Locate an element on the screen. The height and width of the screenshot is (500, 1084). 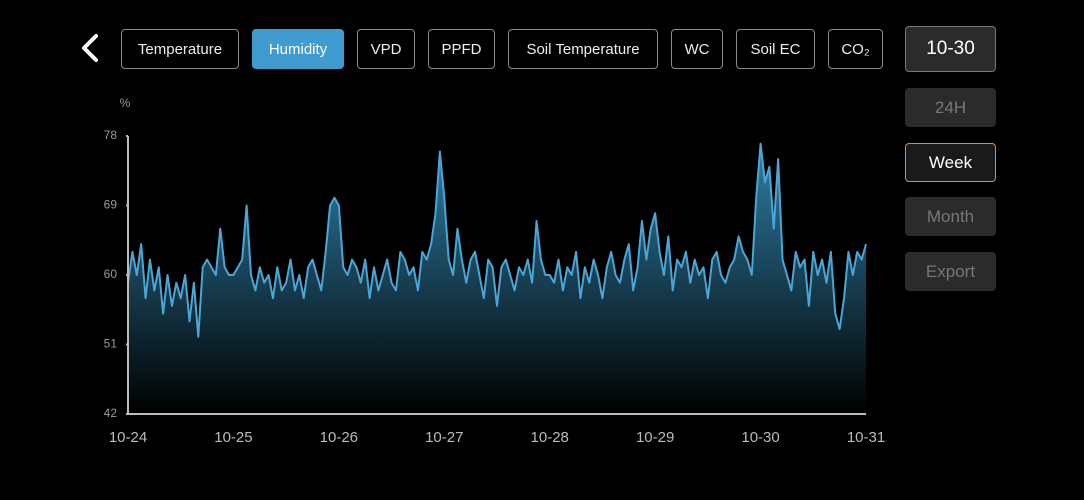
y-axis-label: % is located at coordinates (125, 103).